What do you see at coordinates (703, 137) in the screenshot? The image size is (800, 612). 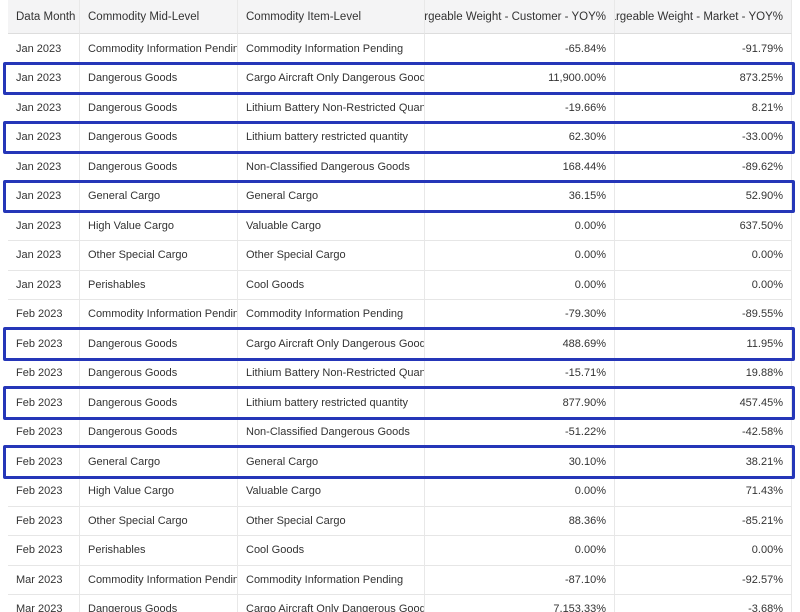 I see `table-cell: -33.00%` at bounding box center [703, 137].